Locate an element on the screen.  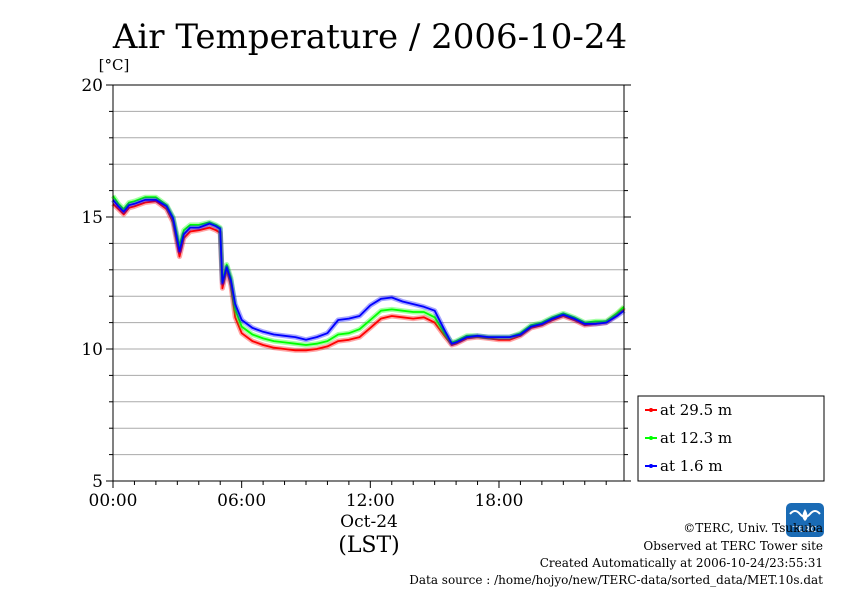
y-tick-label: 5 is located at coordinates (97, 482).